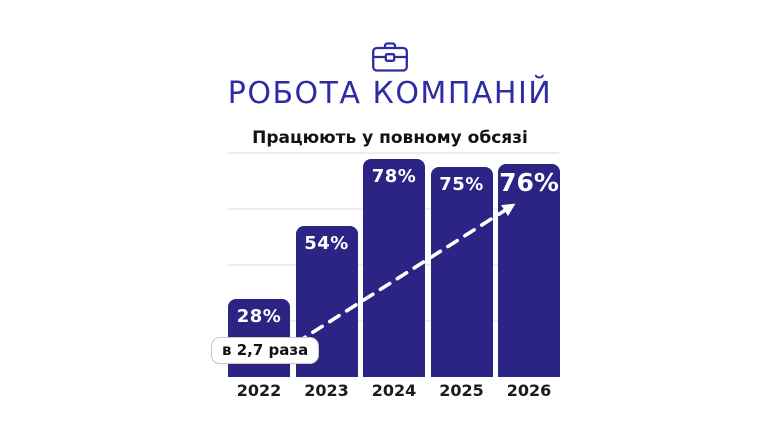 This screenshot has height=439, width=780. What do you see at coordinates (529, 390) in the screenshot?
I see `x-axis-label: 2026` at bounding box center [529, 390].